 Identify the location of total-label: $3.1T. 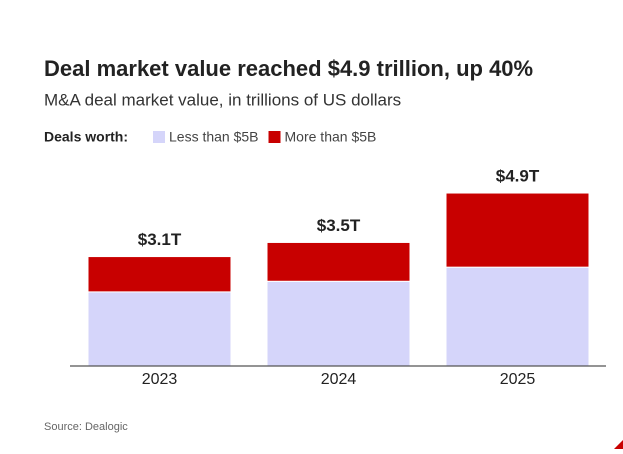
(160, 239).